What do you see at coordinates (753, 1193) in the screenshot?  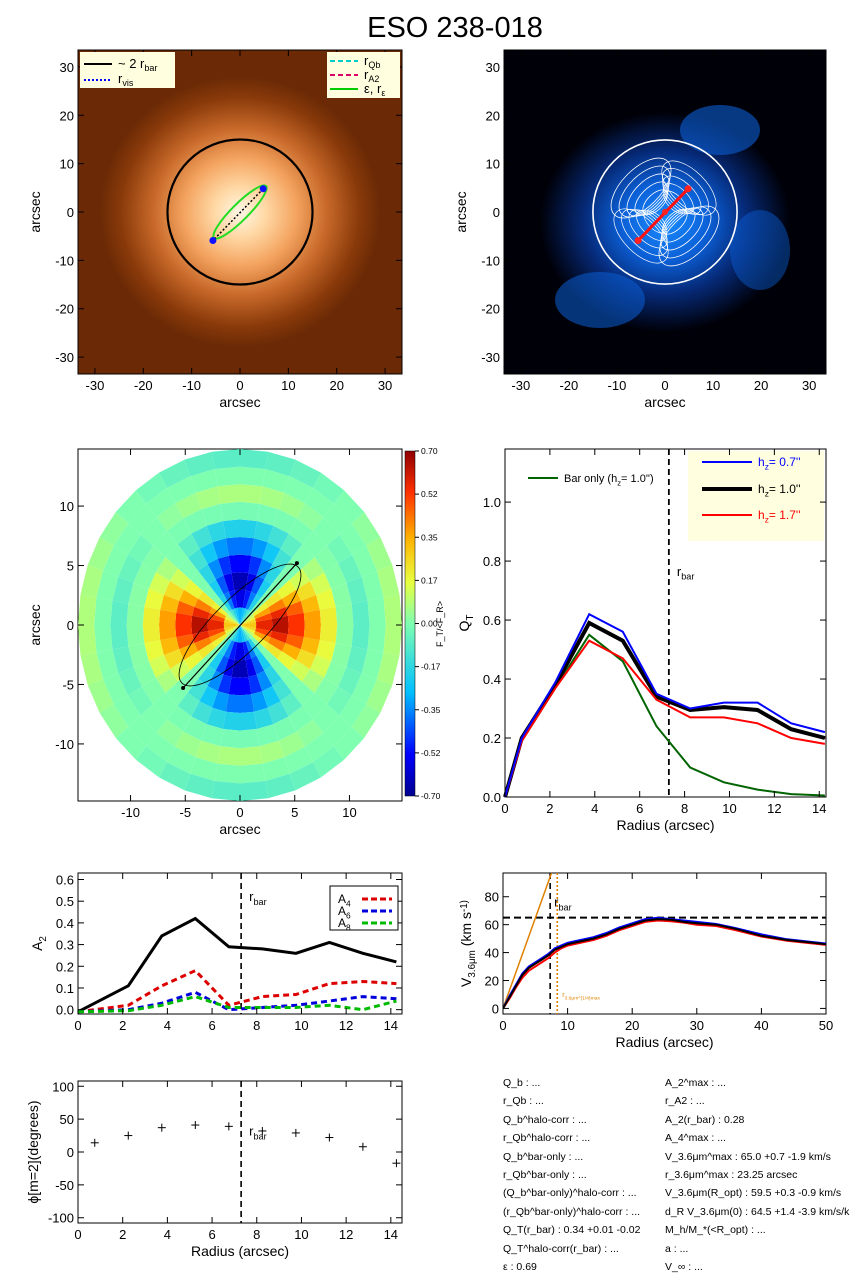 I see `parameter-row: V_3.6μm(R_opt) : 59.5 +0.3 -0.9 km/s` at bounding box center [753, 1193].